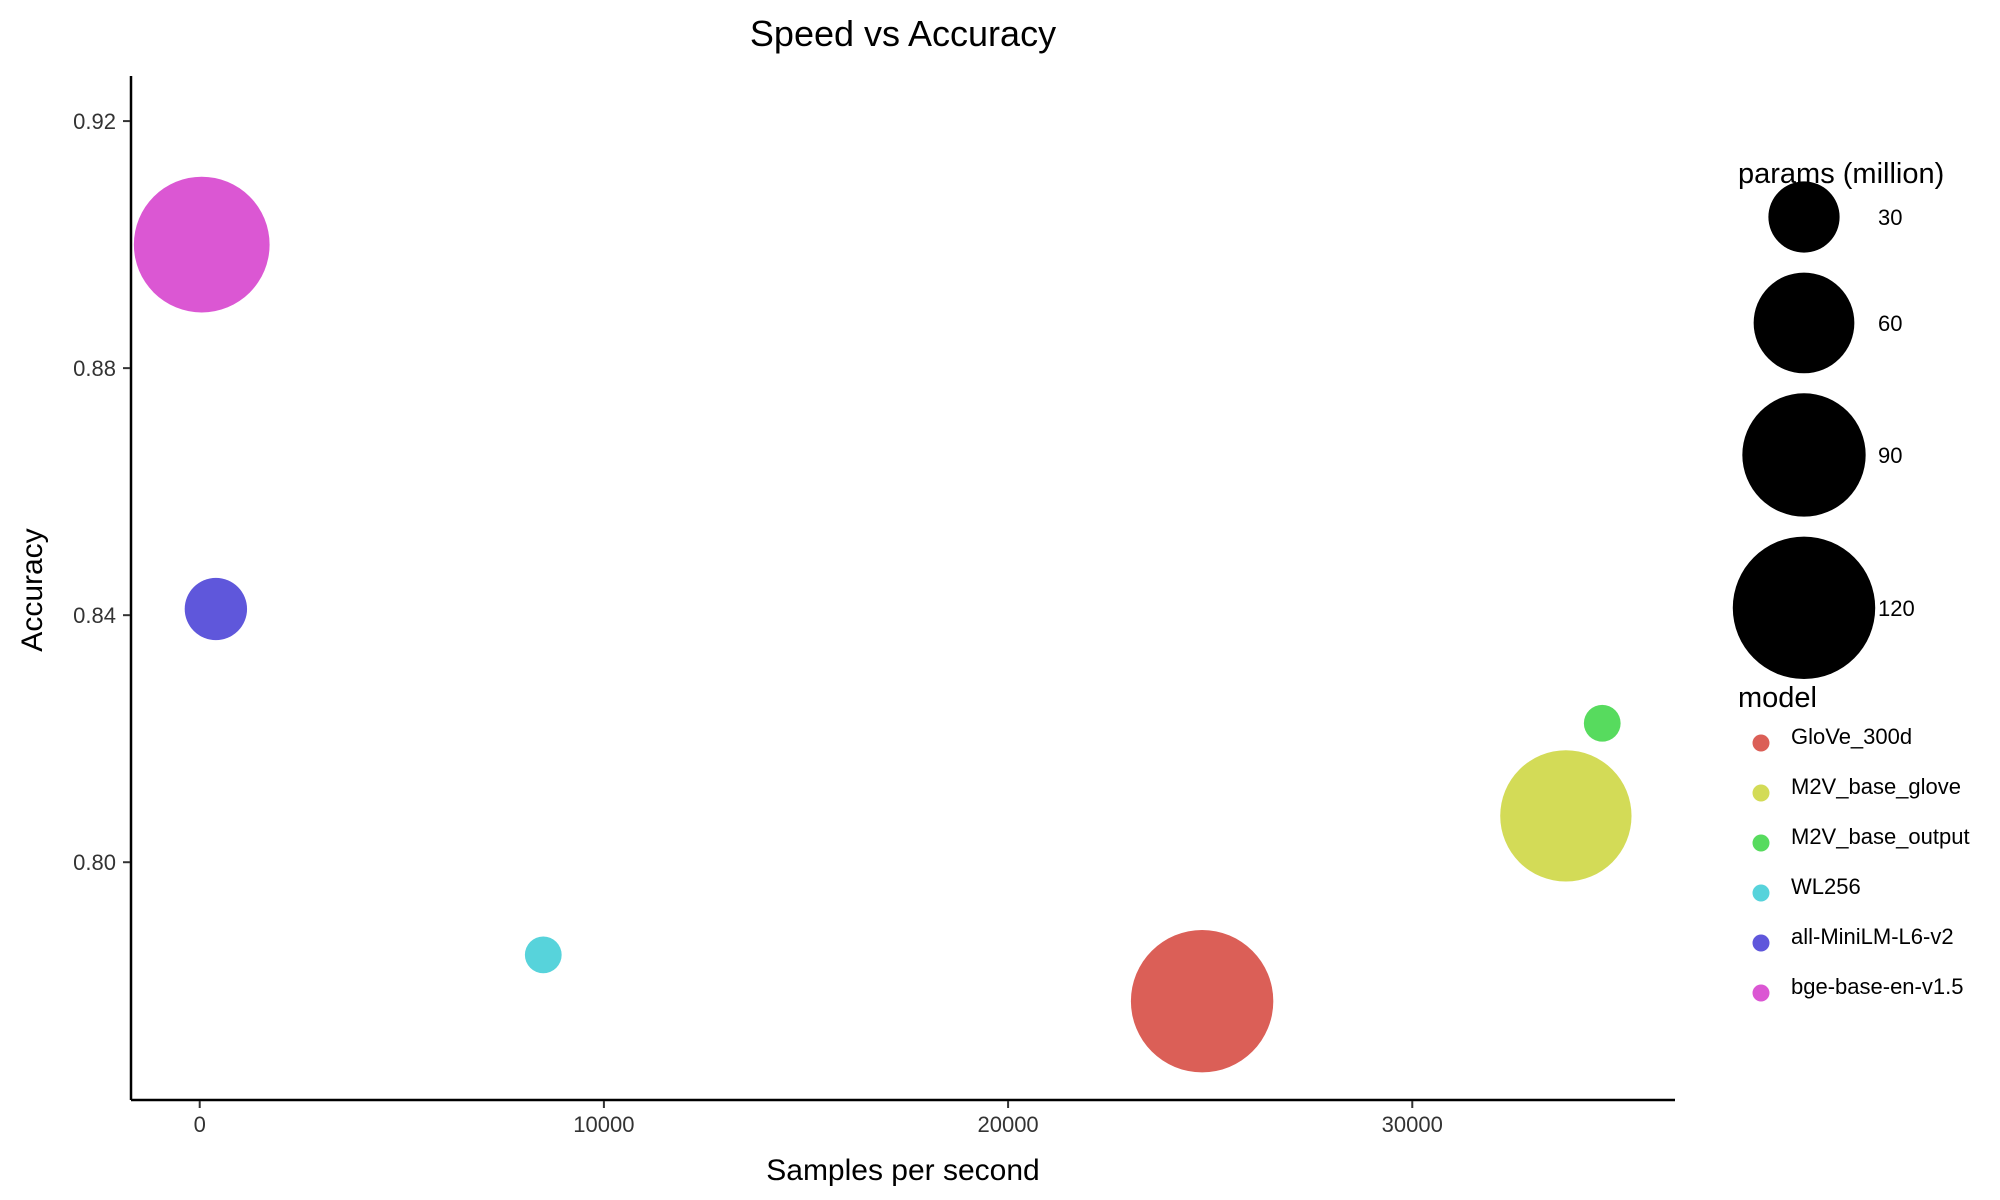 The height and width of the screenshot is (1200, 2000). Describe the element at coordinates (903, 1170) in the screenshot. I see `x-axis-label: Samples per second` at that location.